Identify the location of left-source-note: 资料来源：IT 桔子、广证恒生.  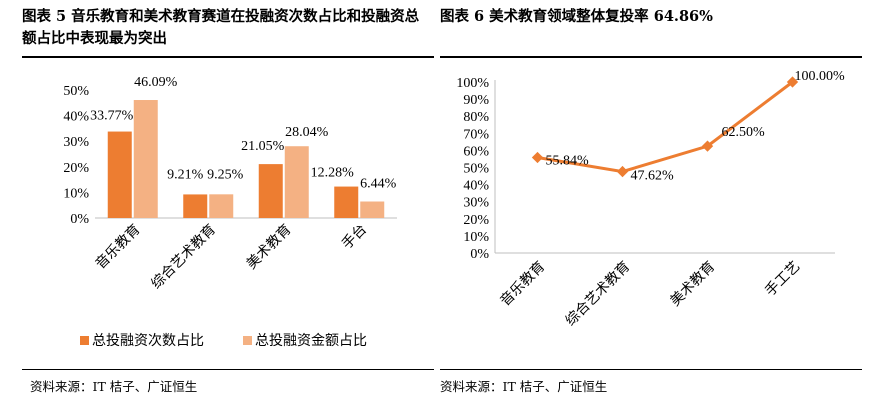
(114, 386).